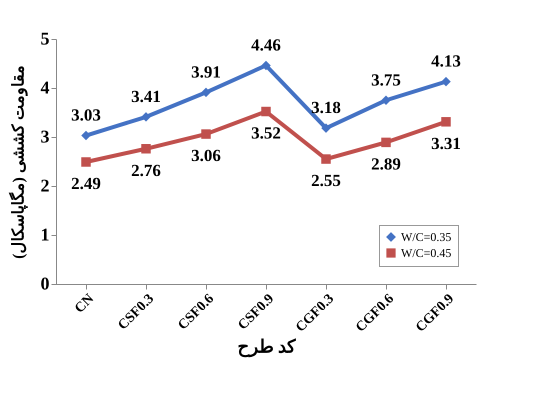 Image resolution: width=558 pixels, height=401 pixels. What do you see at coordinates (386, 80) in the screenshot?
I see `data-label: 3.75` at bounding box center [386, 80].